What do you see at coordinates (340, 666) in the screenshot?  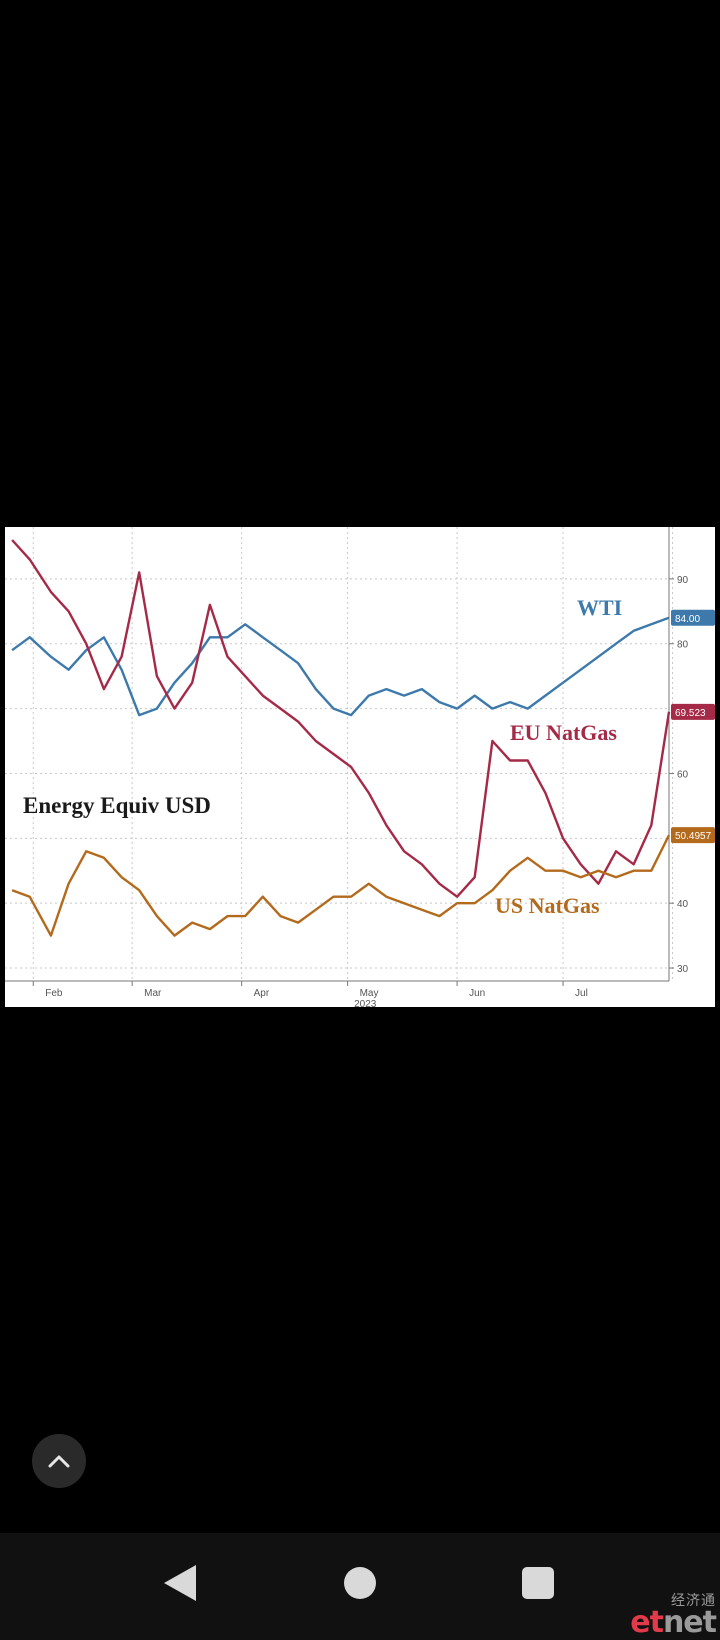 I see `series-line-wti` at bounding box center [340, 666].